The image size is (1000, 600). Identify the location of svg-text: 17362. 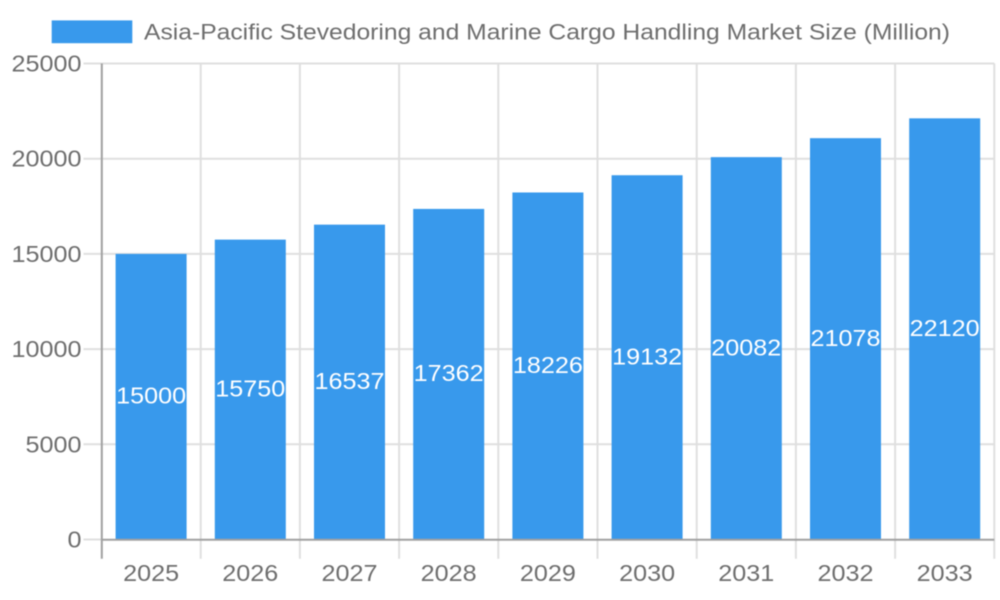
(449, 373).